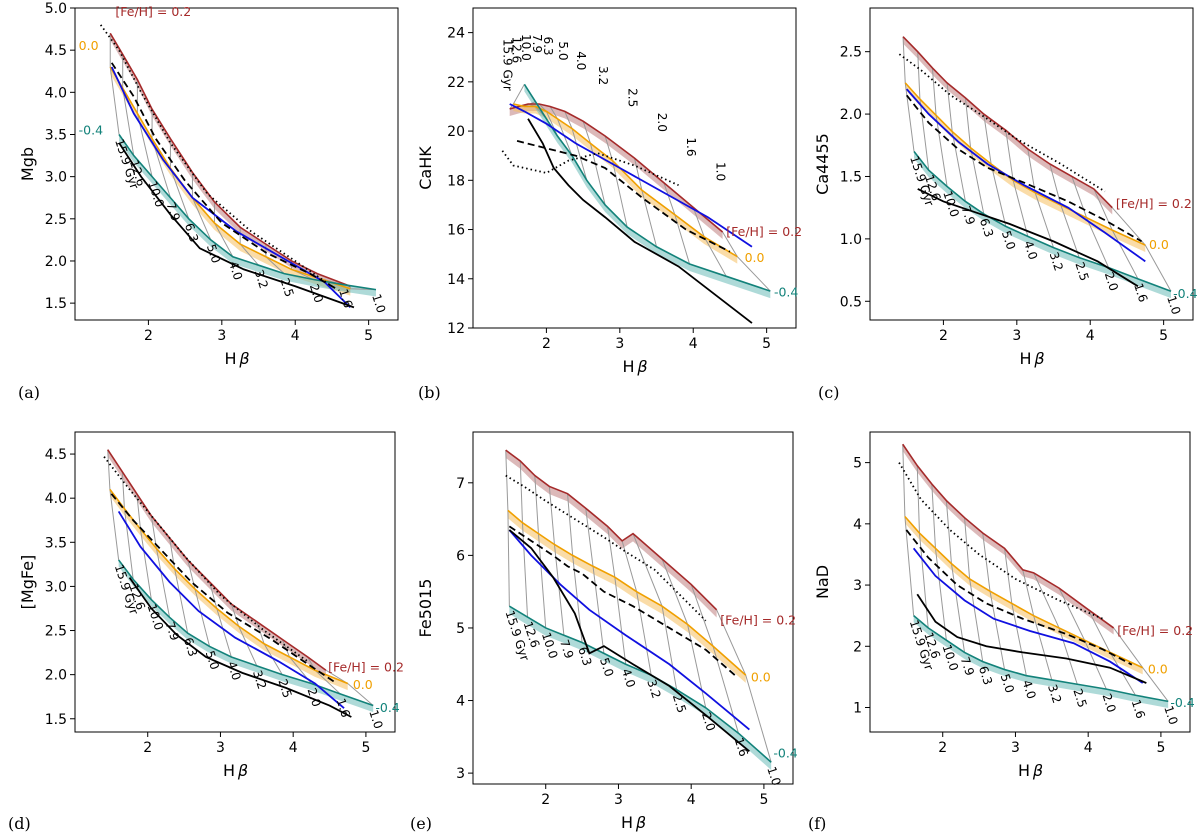  What do you see at coordinates (851, 302) in the screenshot?
I see `y-tick-label: 0.5` at bounding box center [851, 302].